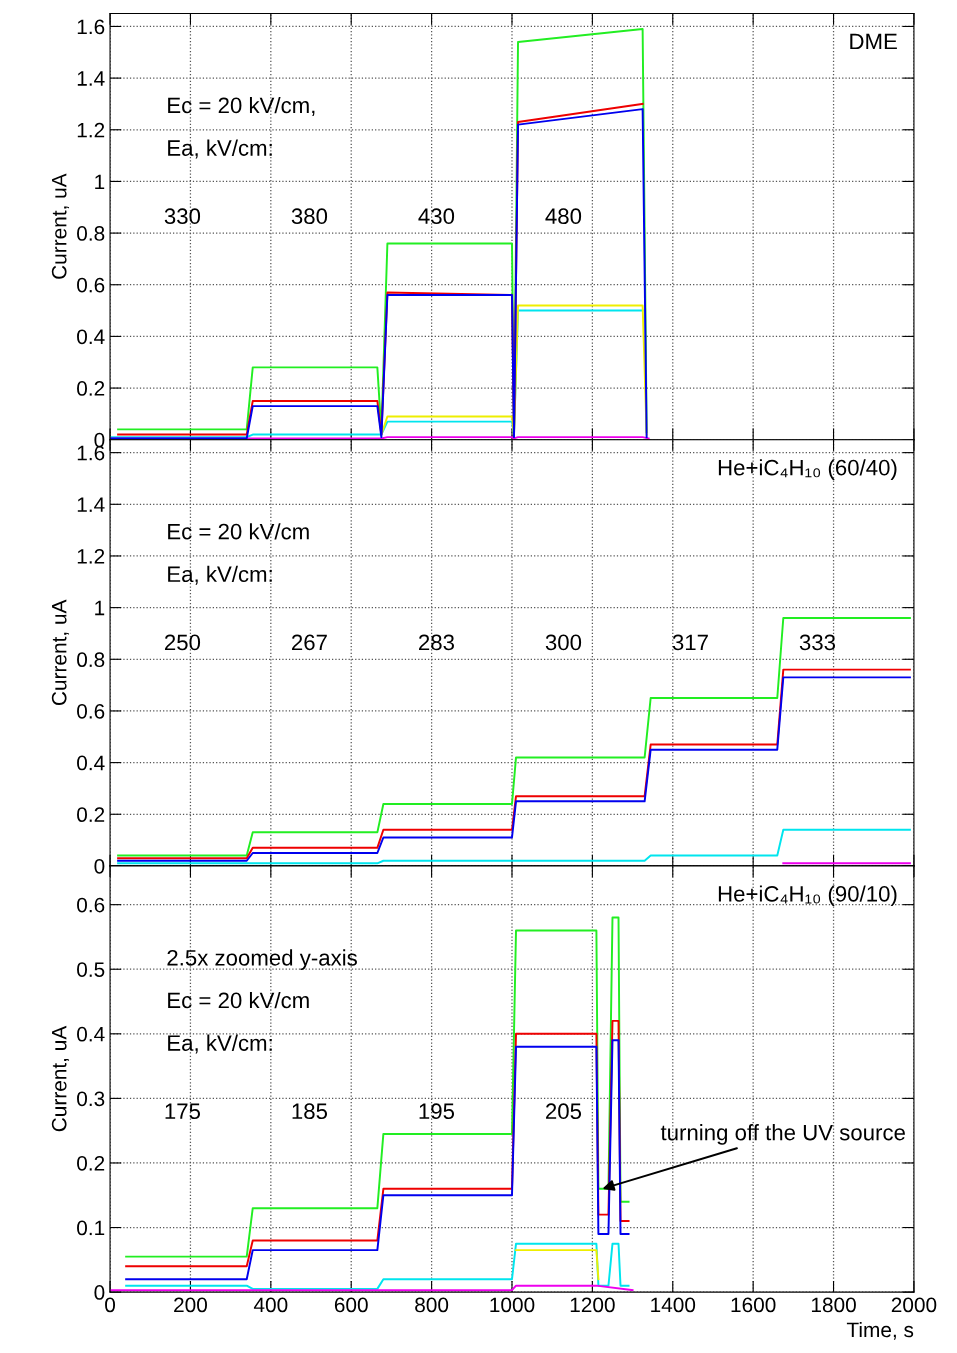 The height and width of the screenshot is (1353, 957). What do you see at coordinates (880, 1330) in the screenshot?
I see `x-axis-title: Time, s` at bounding box center [880, 1330].